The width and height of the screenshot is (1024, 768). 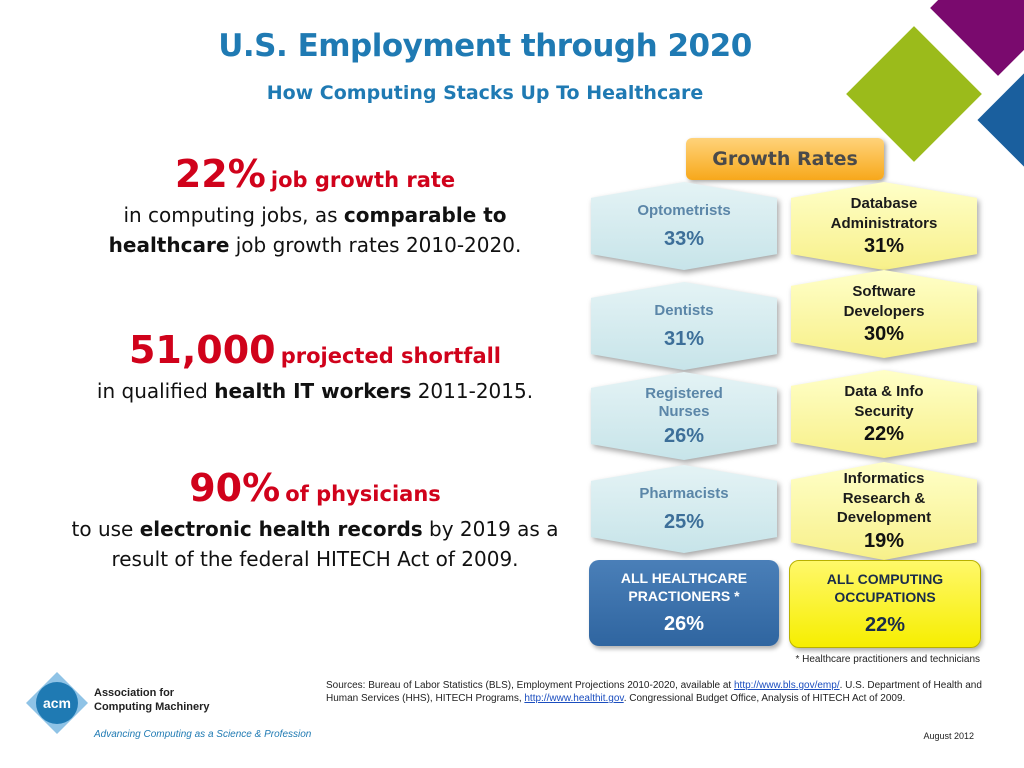 I want to click on hex-data-info-security: Data & Info Security 22%, so click(x=884, y=414).